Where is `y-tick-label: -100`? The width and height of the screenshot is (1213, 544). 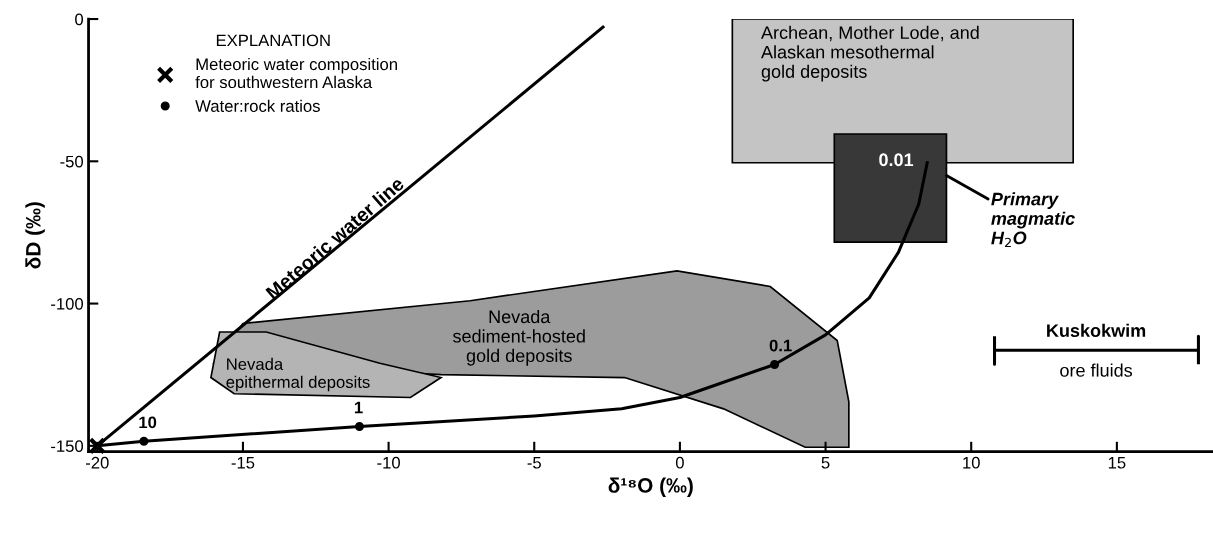
y-tick-label: -100 is located at coordinates (67, 303).